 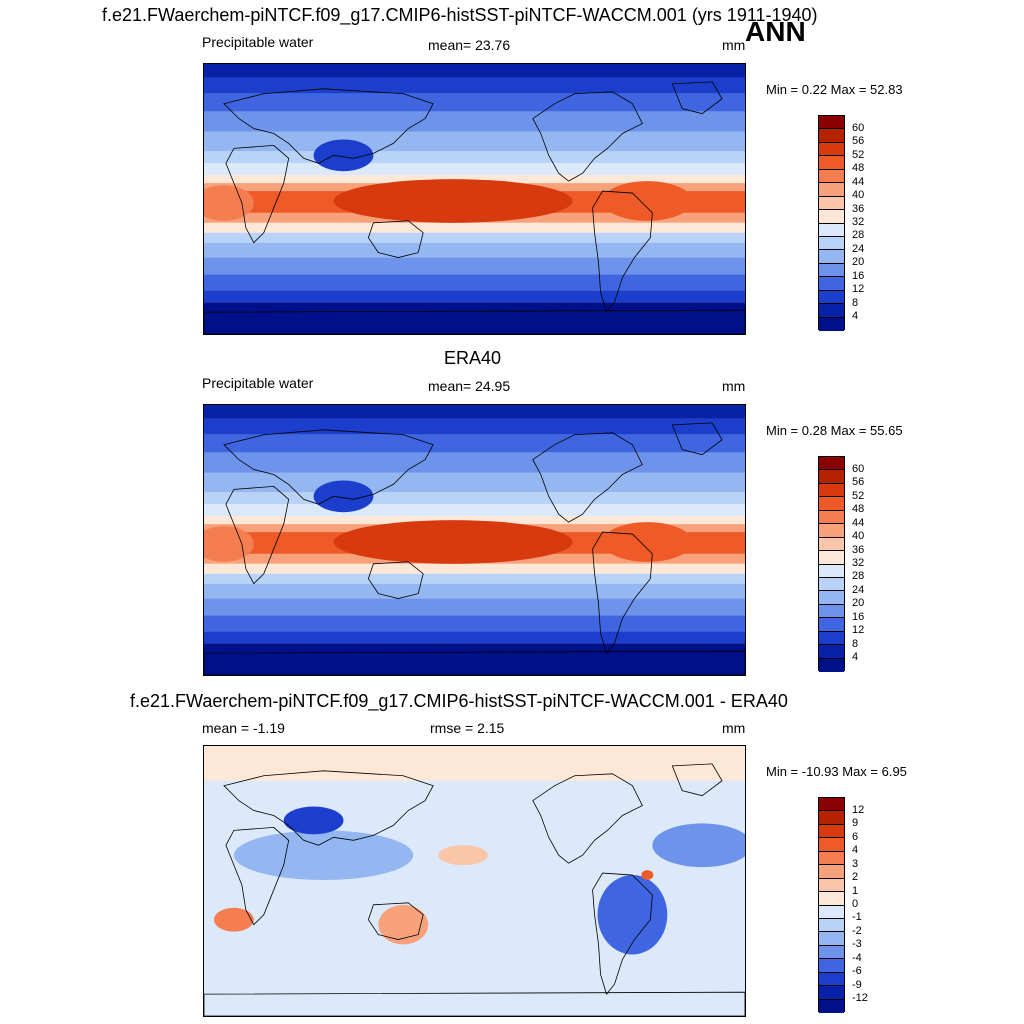 What do you see at coordinates (855, 863) in the screenshot?
I see `colorbar-tick-label: 3` at bounding box center [855, 863].